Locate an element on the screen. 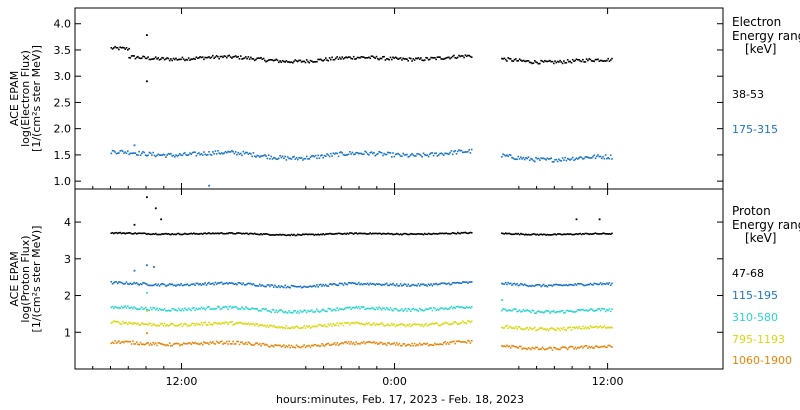  legend-title-line: Proton is located at coordinates (751, 211).